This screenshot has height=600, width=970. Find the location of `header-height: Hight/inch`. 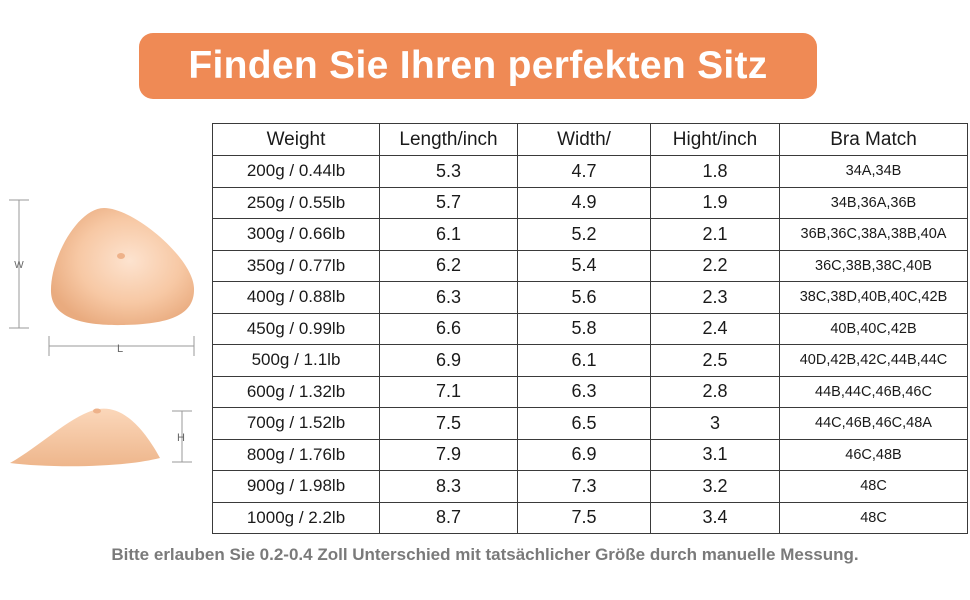

header-height: Hight/inch is located at coordinates (715, 139).